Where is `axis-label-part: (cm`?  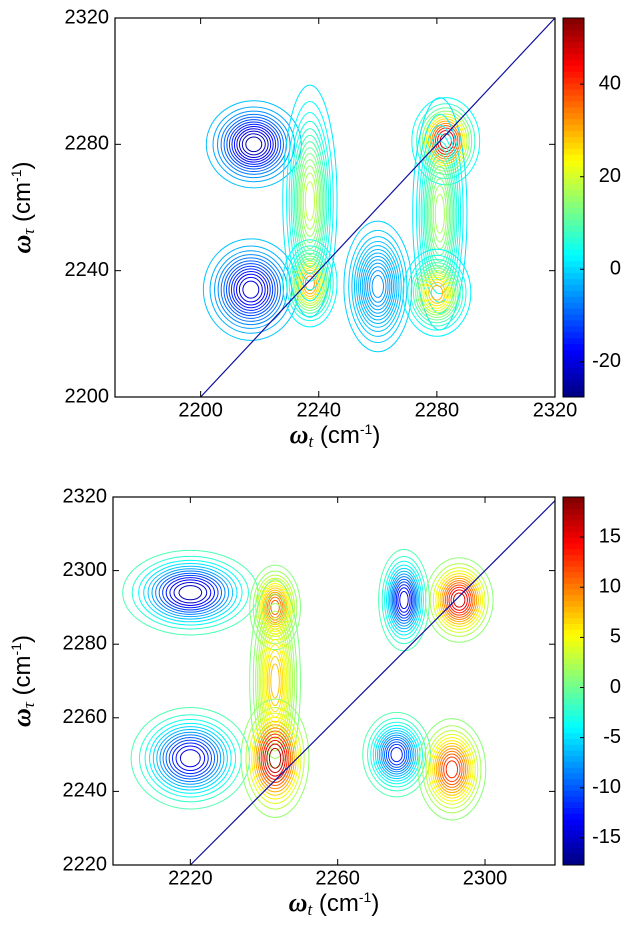 axis-label-part: (cm is located at coordinates (335, 903).